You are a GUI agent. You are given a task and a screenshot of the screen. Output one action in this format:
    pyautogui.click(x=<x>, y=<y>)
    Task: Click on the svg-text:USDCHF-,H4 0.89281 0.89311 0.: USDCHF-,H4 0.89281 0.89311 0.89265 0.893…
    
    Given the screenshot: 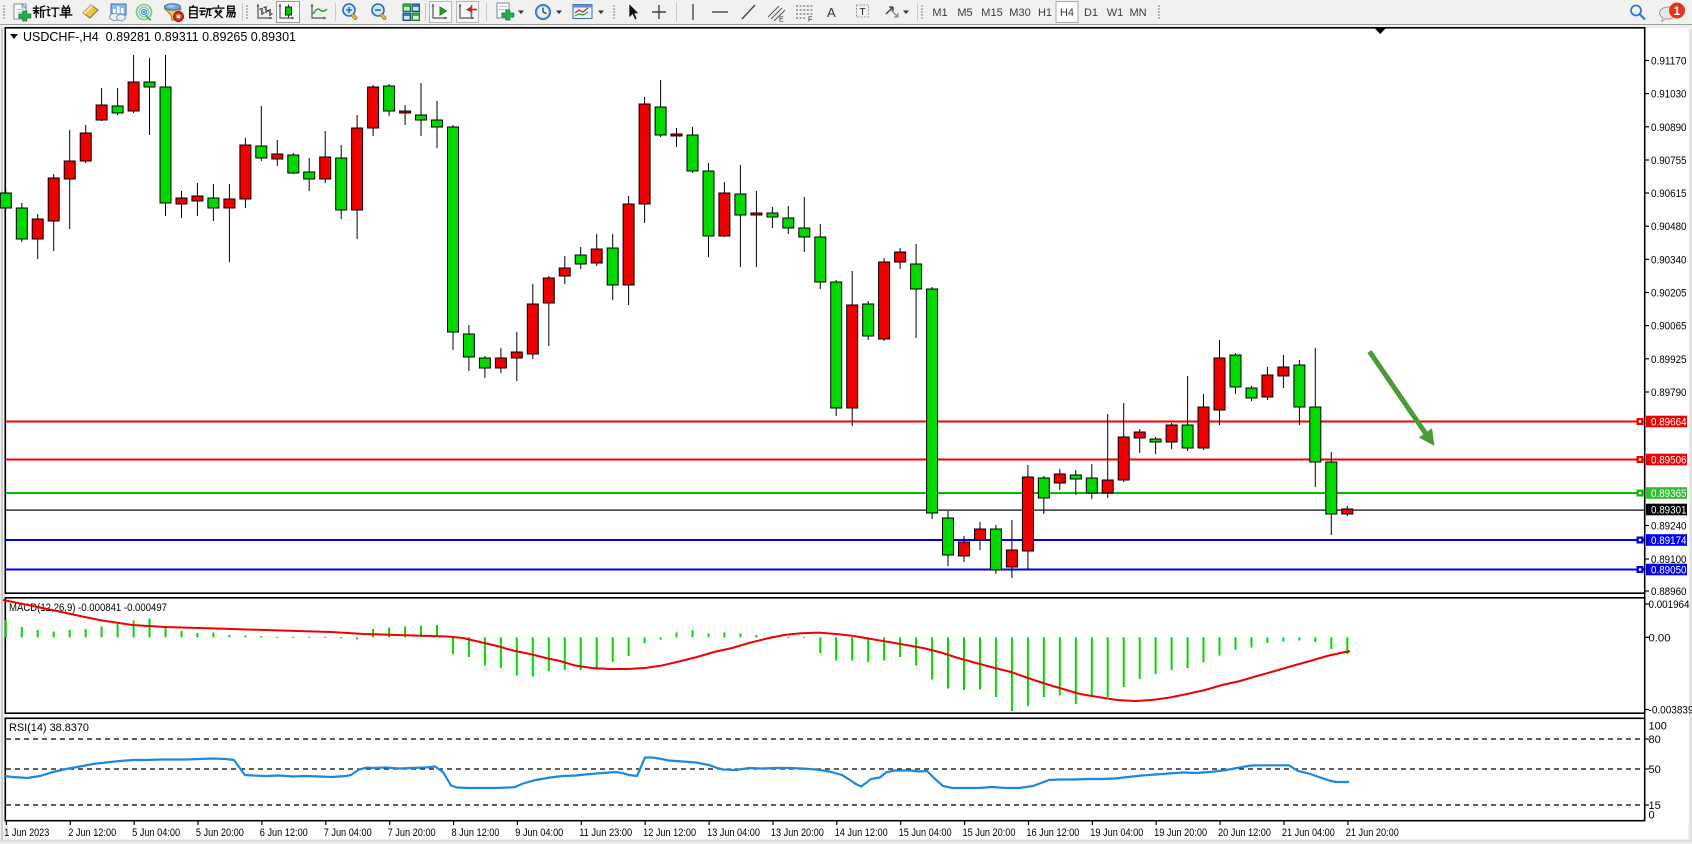 What is the action you would take?
    pyautogui.click(x=159, y=37)
    